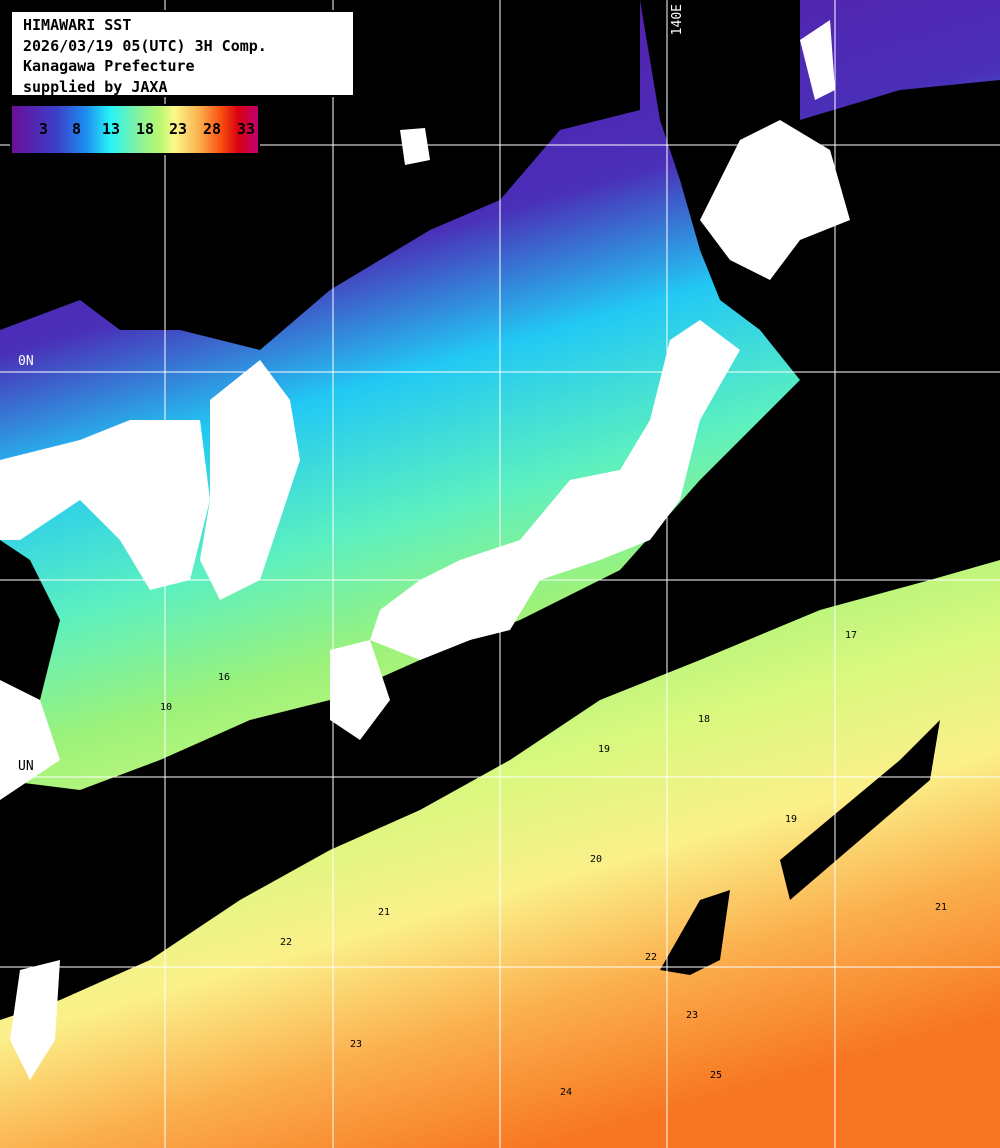 Image resolution: width=1000 pixels, height=1148 pixels. Describe the element at coordinates (716, 1075) in the screenshot. I see `contour-label: 25` at that location.